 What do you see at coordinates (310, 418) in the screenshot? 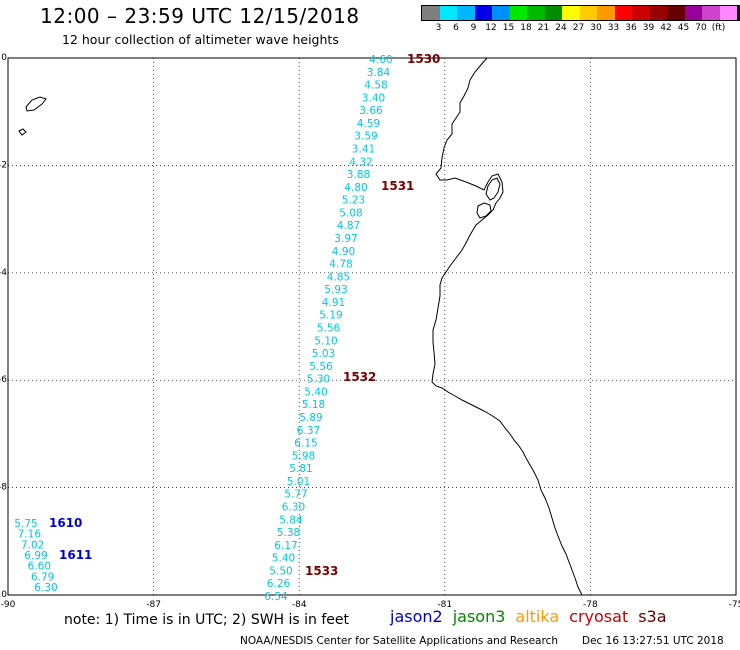
I see `wave-height-value: 5.89` at bounding box center [310, 418].